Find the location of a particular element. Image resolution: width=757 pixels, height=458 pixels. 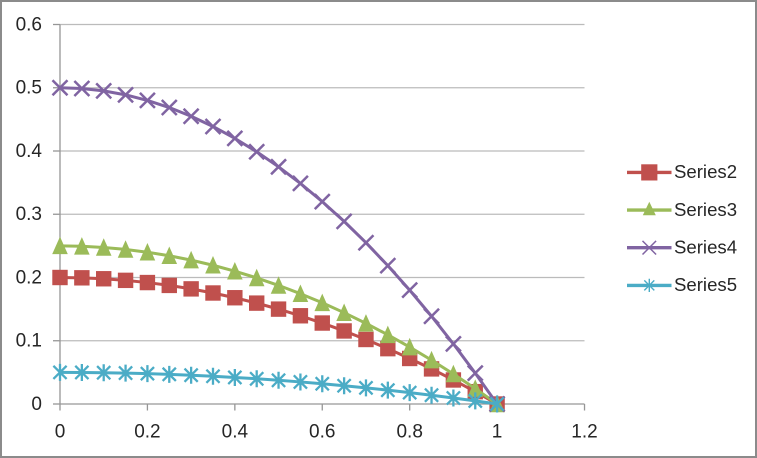

svg-text: 1.2 is located at coordinates (584, 432).